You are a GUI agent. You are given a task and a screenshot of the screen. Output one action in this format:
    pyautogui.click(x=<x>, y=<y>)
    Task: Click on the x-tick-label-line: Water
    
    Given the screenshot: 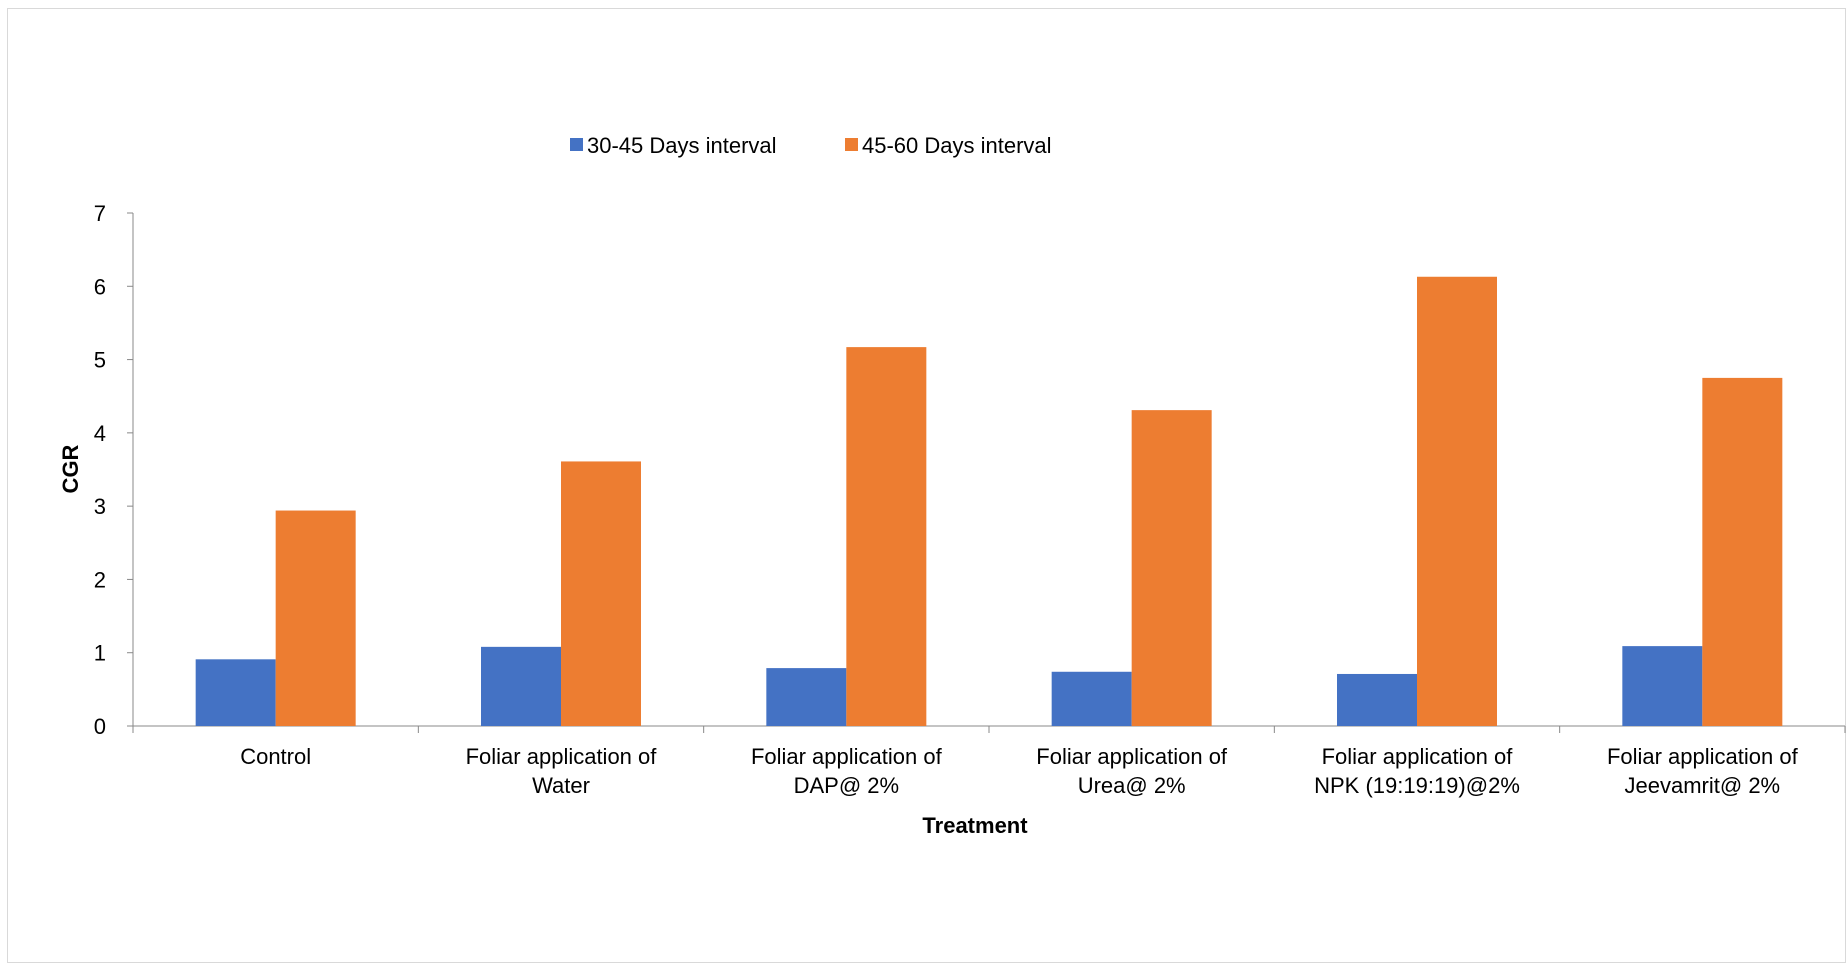 What is the action you would take?
    pyautogui.click(x=561, y=785)
    